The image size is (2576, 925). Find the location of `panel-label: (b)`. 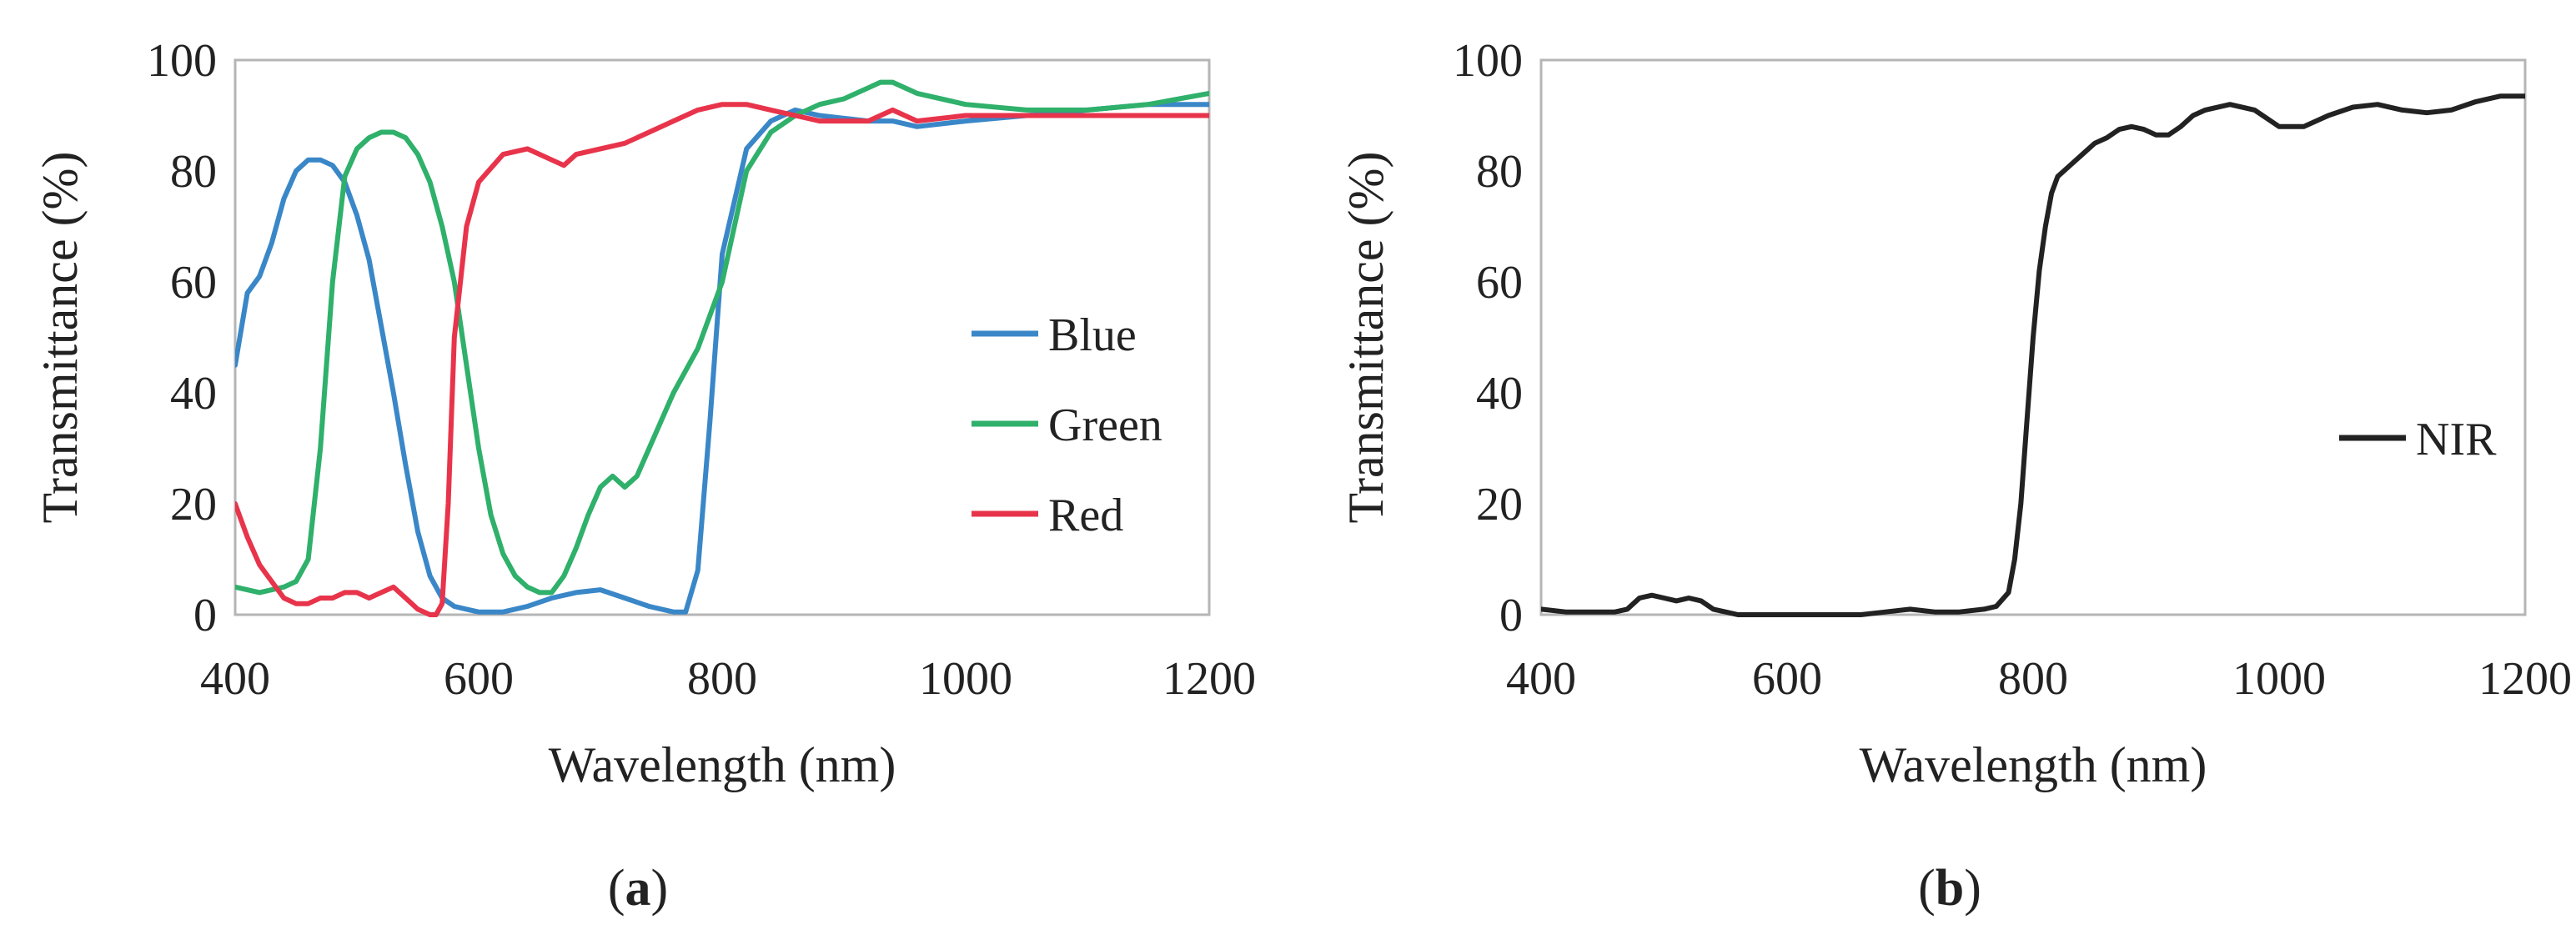

panel-label: (b) is located at coordinates (1949, 888).